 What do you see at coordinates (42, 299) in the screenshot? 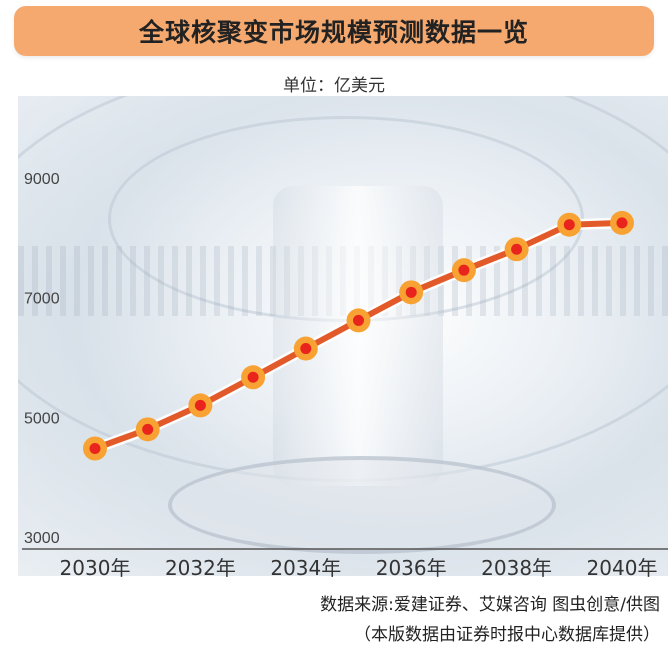
I see `y-tick-label: 7000` at bounding box center [42, 299].